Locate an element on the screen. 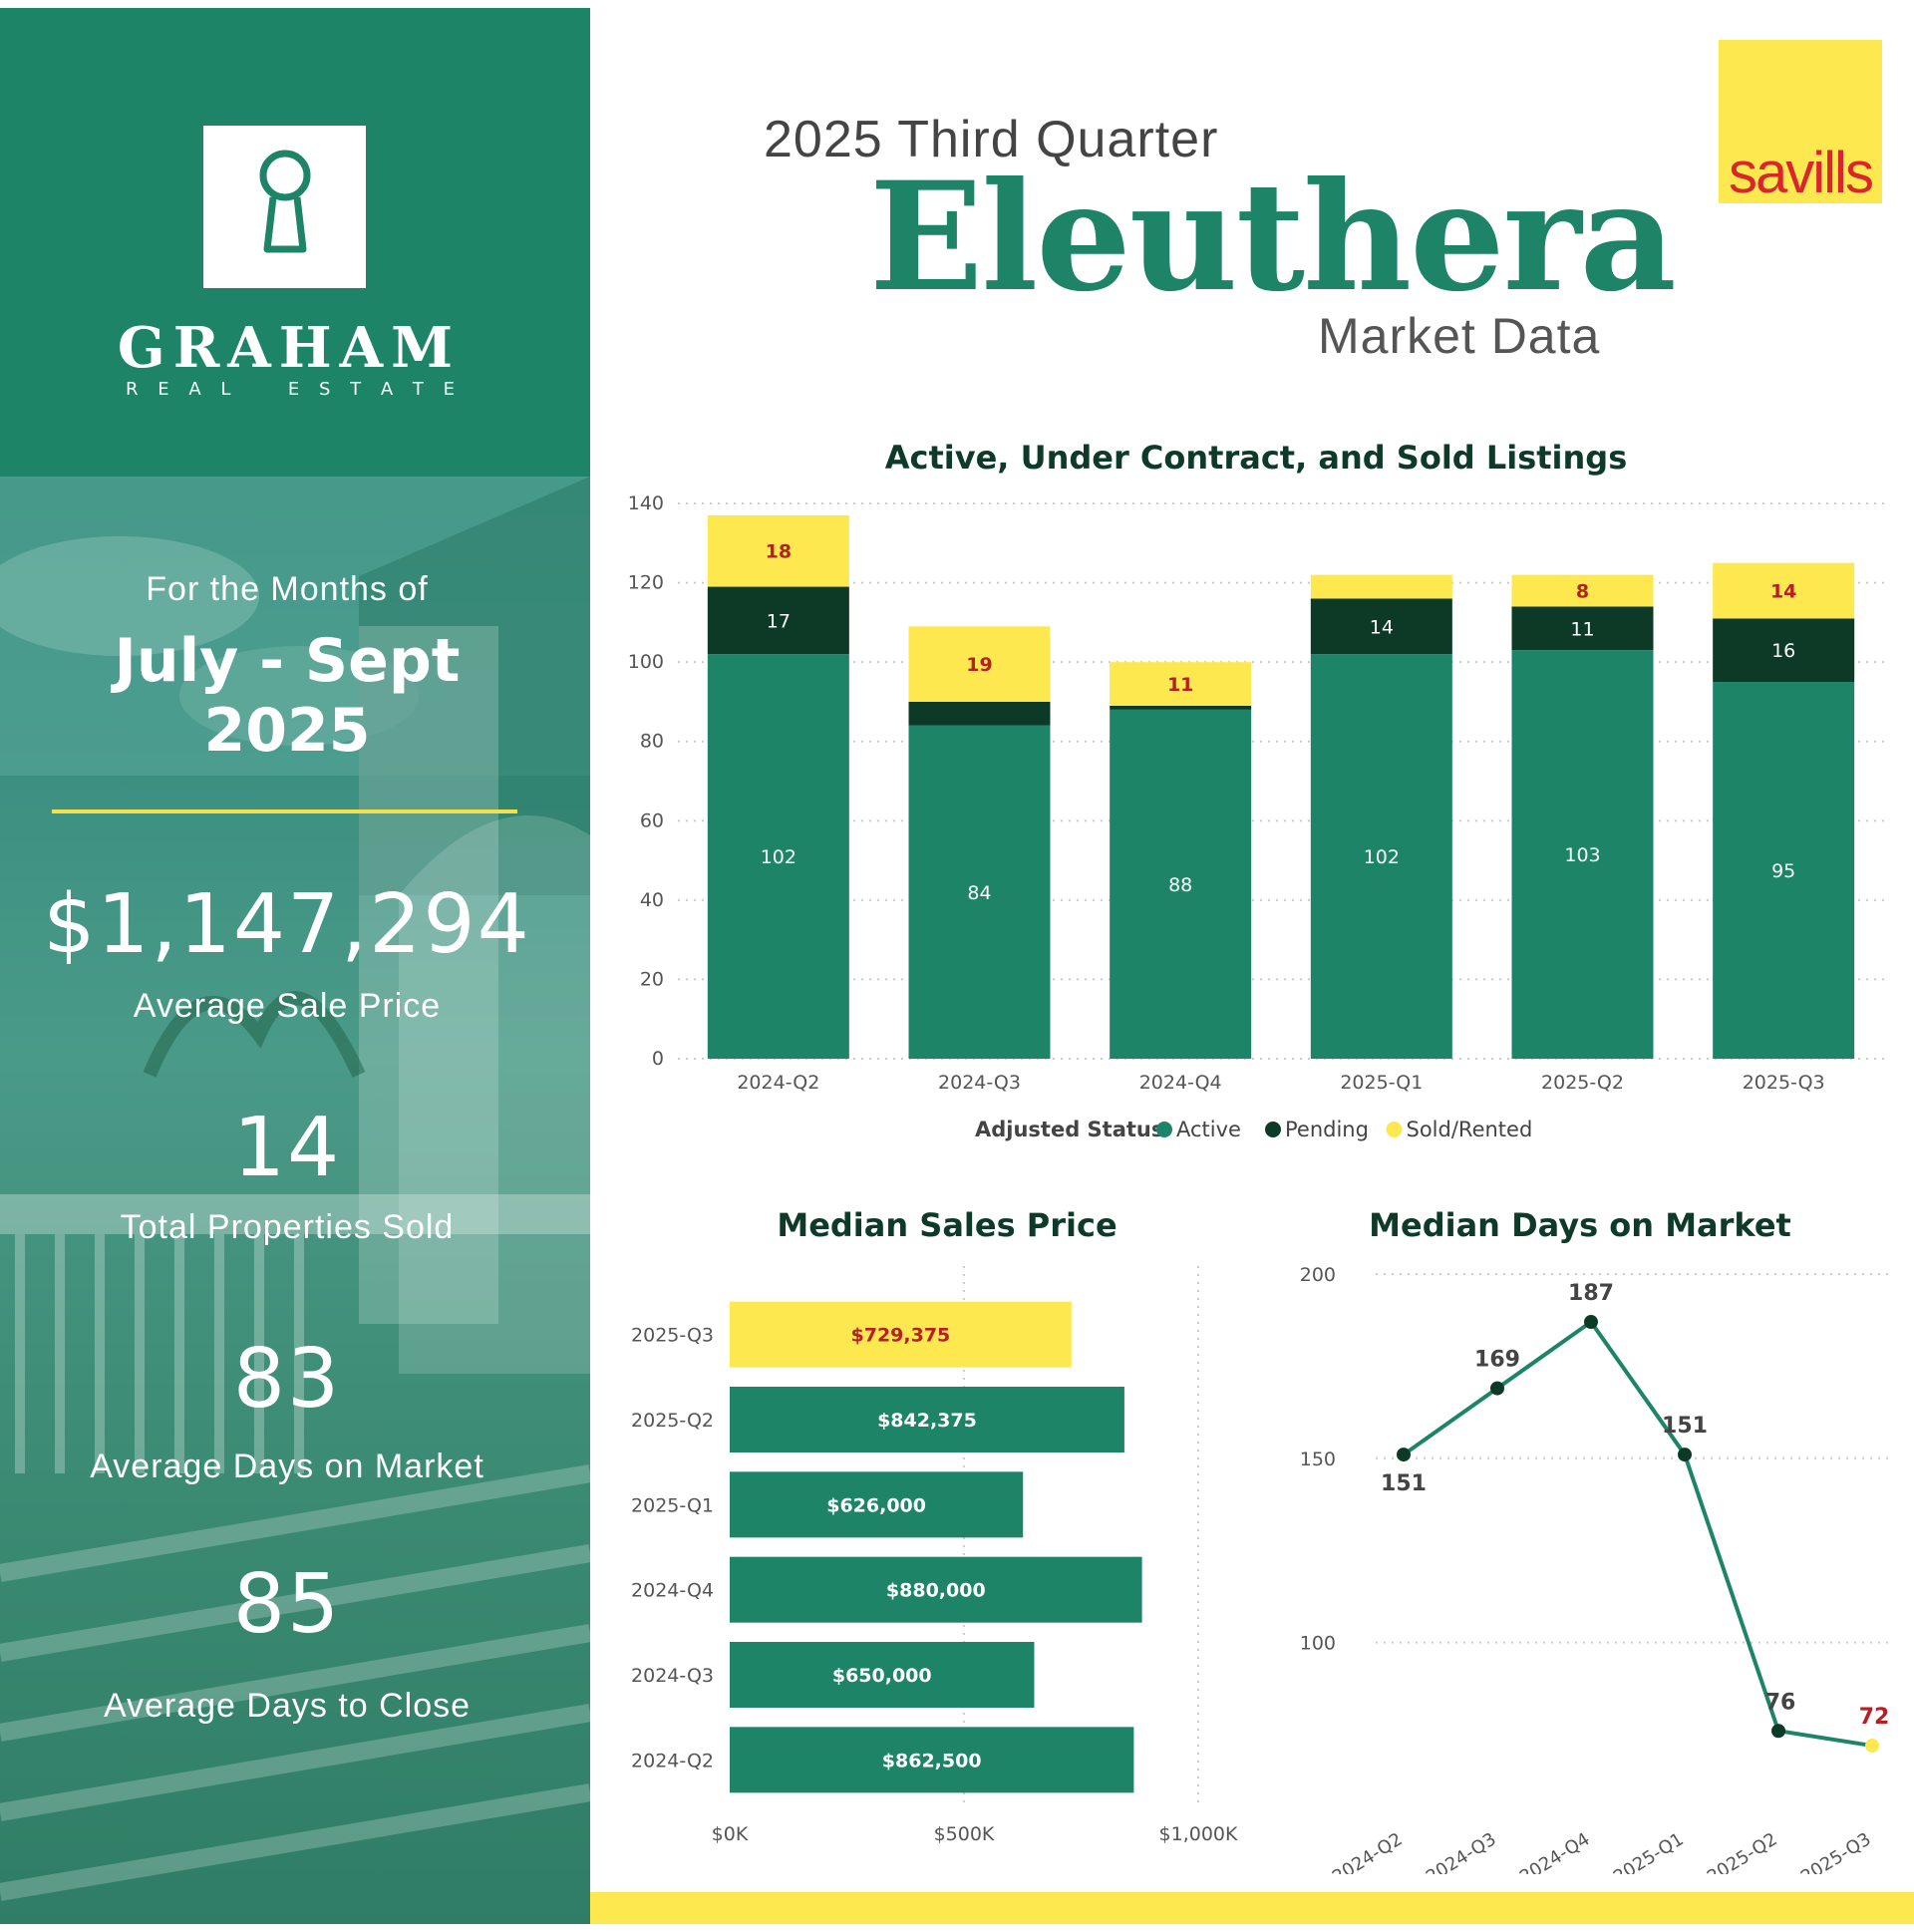  avg-dtc-label: Average Days to Close is located at coordinates (287, 1706).